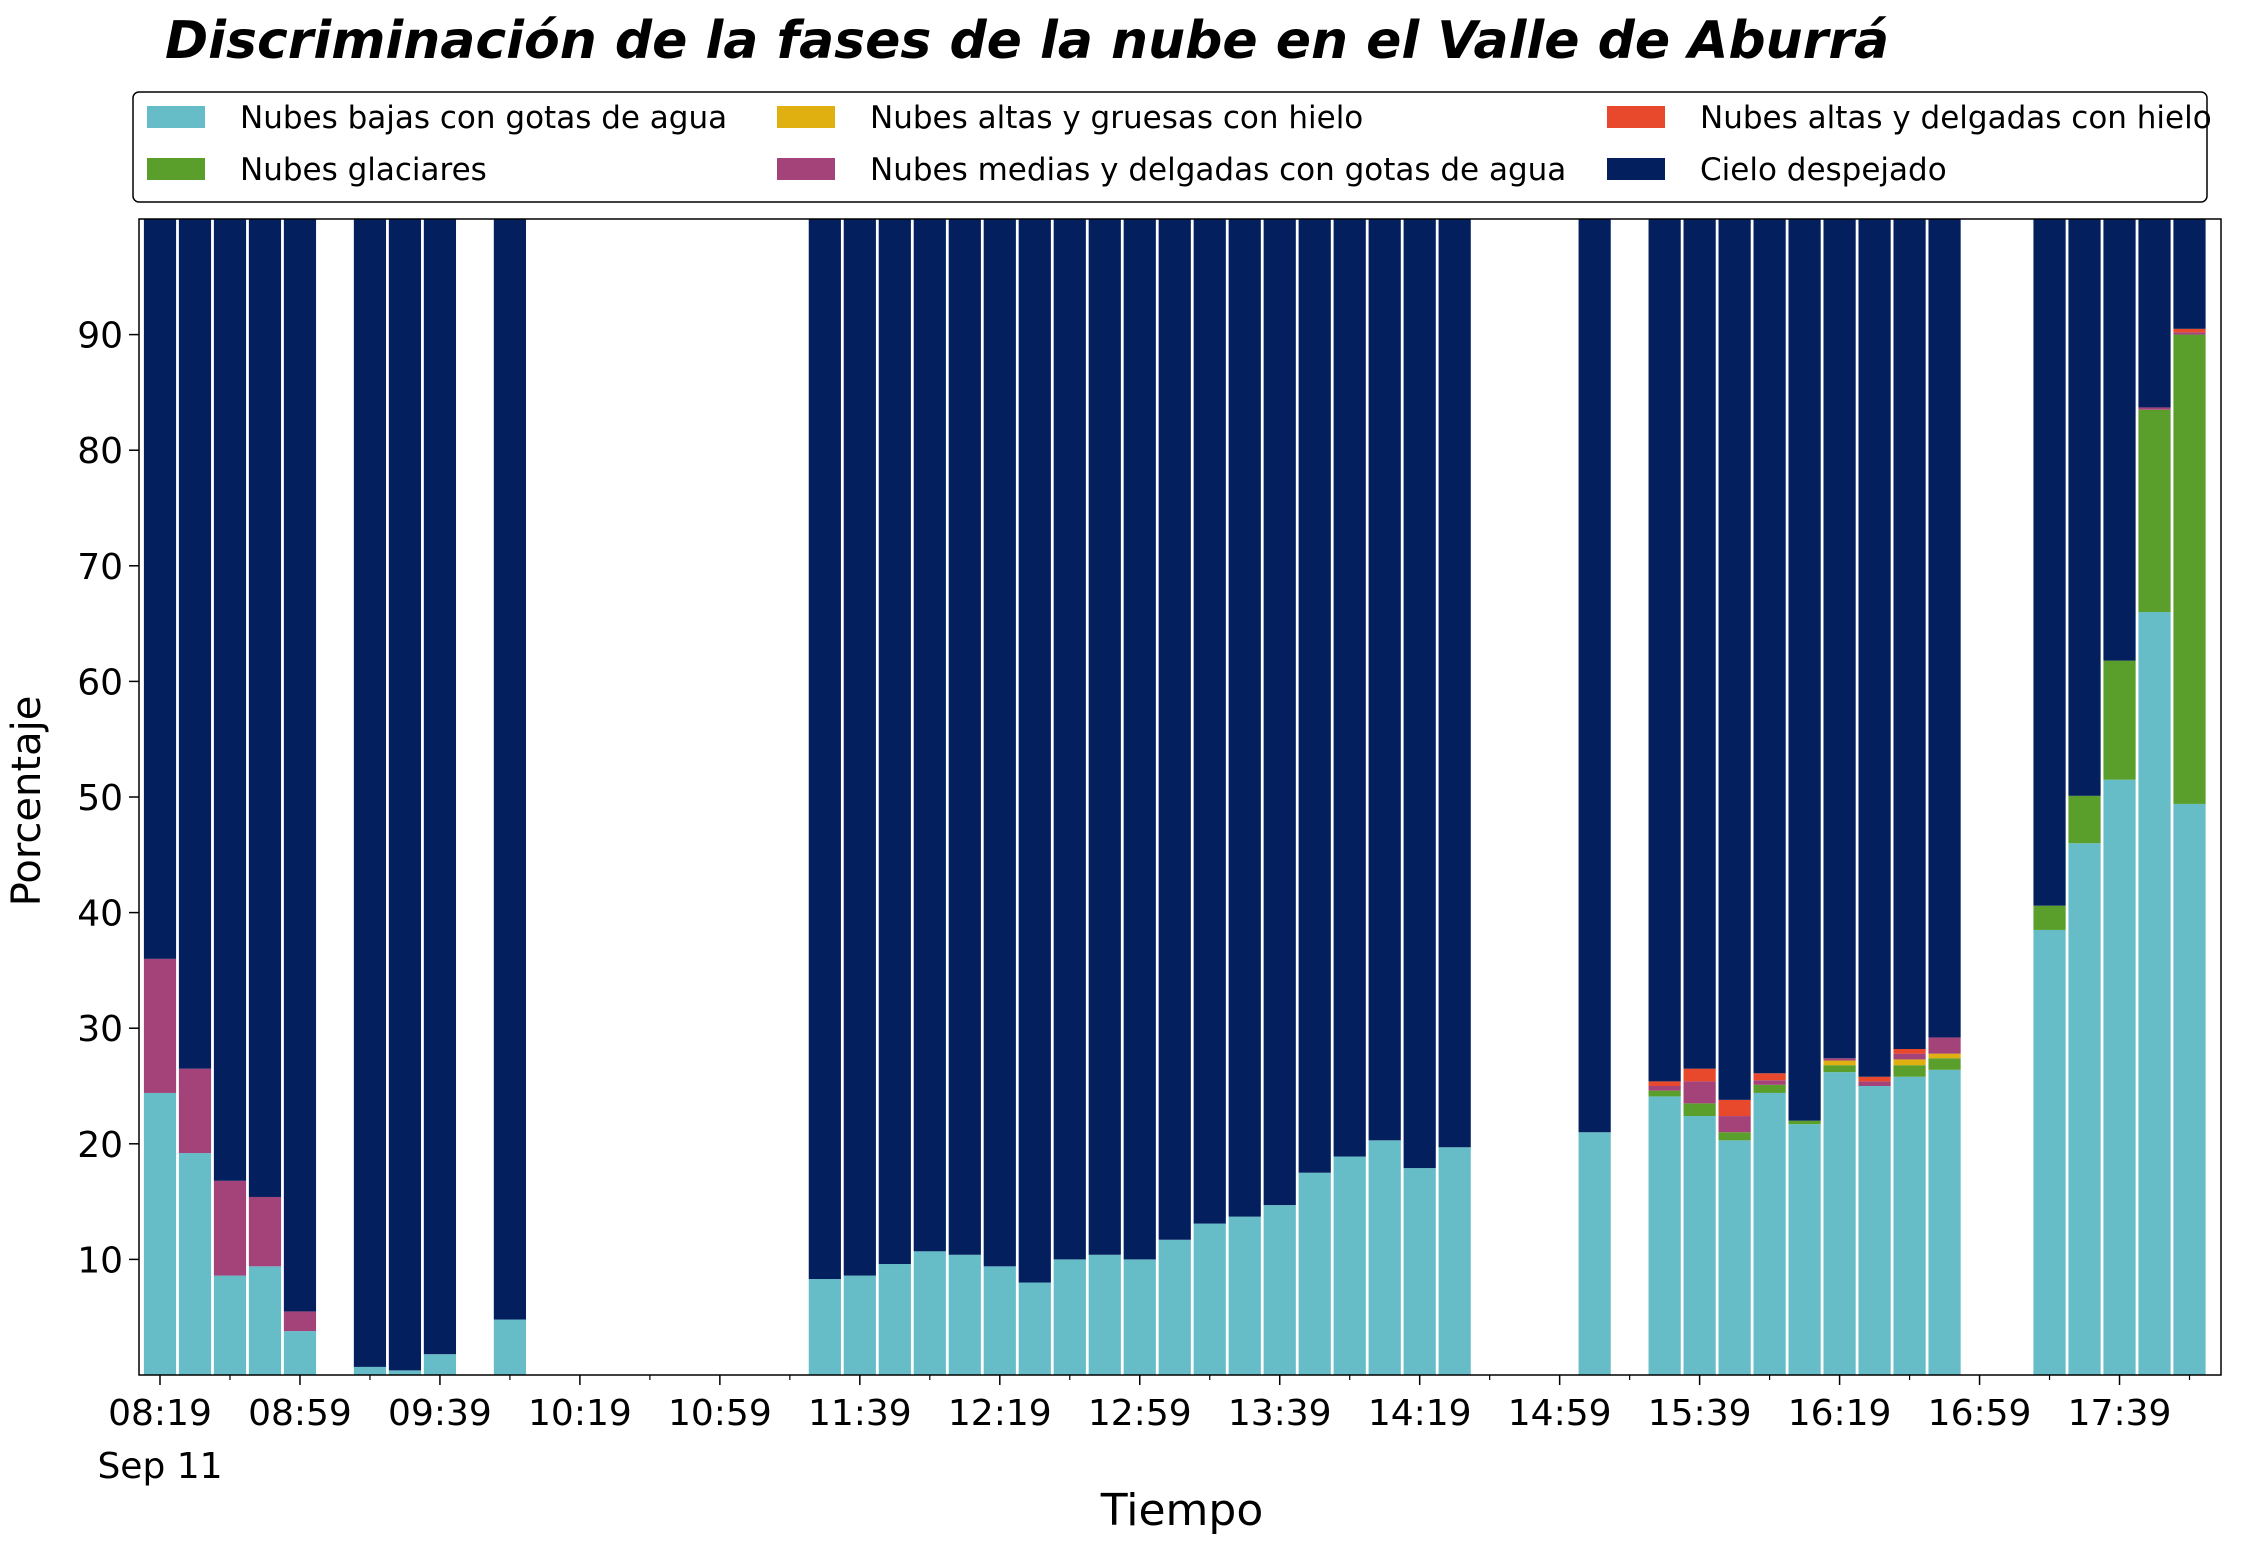 This screenshot has height=1559, width=2244. Describe the element at coordinates (100, 1029) in the screenshot. I see `y-tick-label: 30` at that location.